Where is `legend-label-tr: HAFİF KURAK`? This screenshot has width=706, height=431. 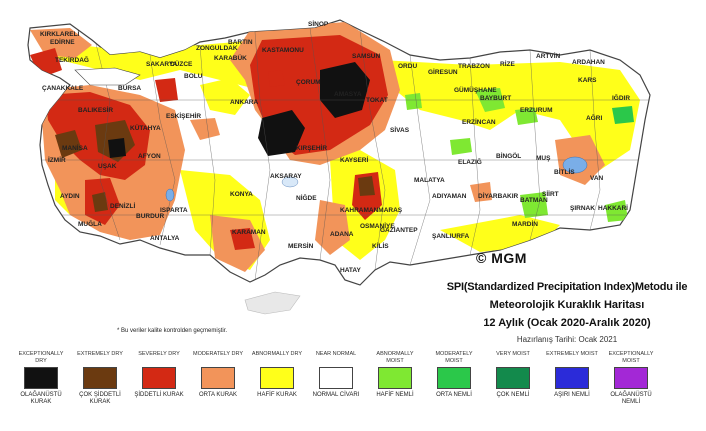 legend-label-tr: HAFİF KURAK is located at coordinates (277, 395).